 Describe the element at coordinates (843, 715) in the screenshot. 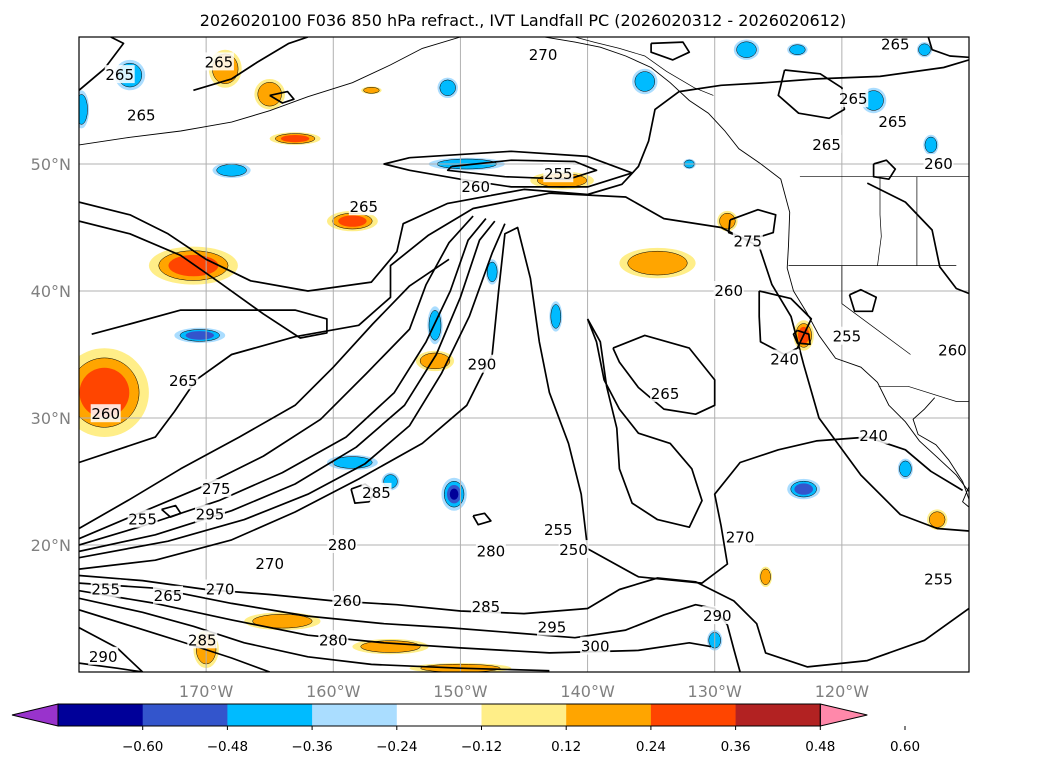

I see `colorbar-extend-high` at that location.